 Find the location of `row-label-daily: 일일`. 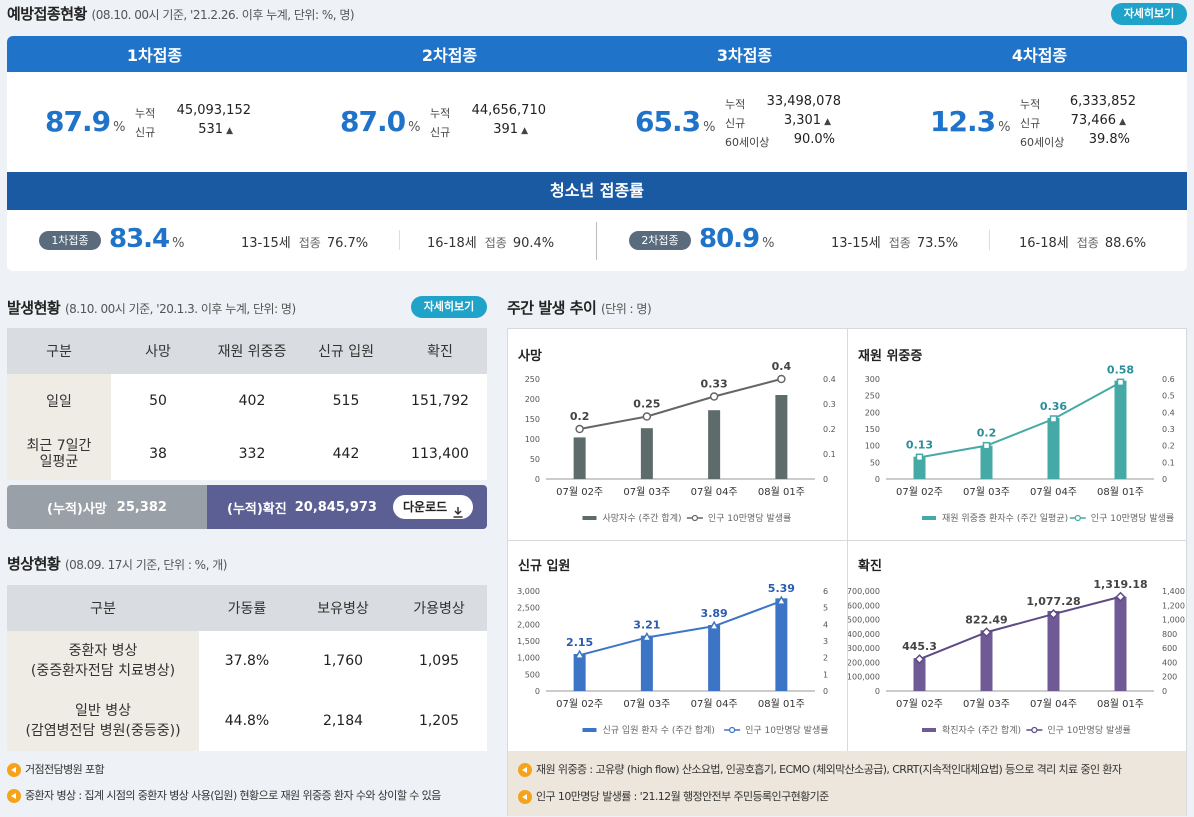

row-label-daily: 일일 is located at coordinates (59, 401).